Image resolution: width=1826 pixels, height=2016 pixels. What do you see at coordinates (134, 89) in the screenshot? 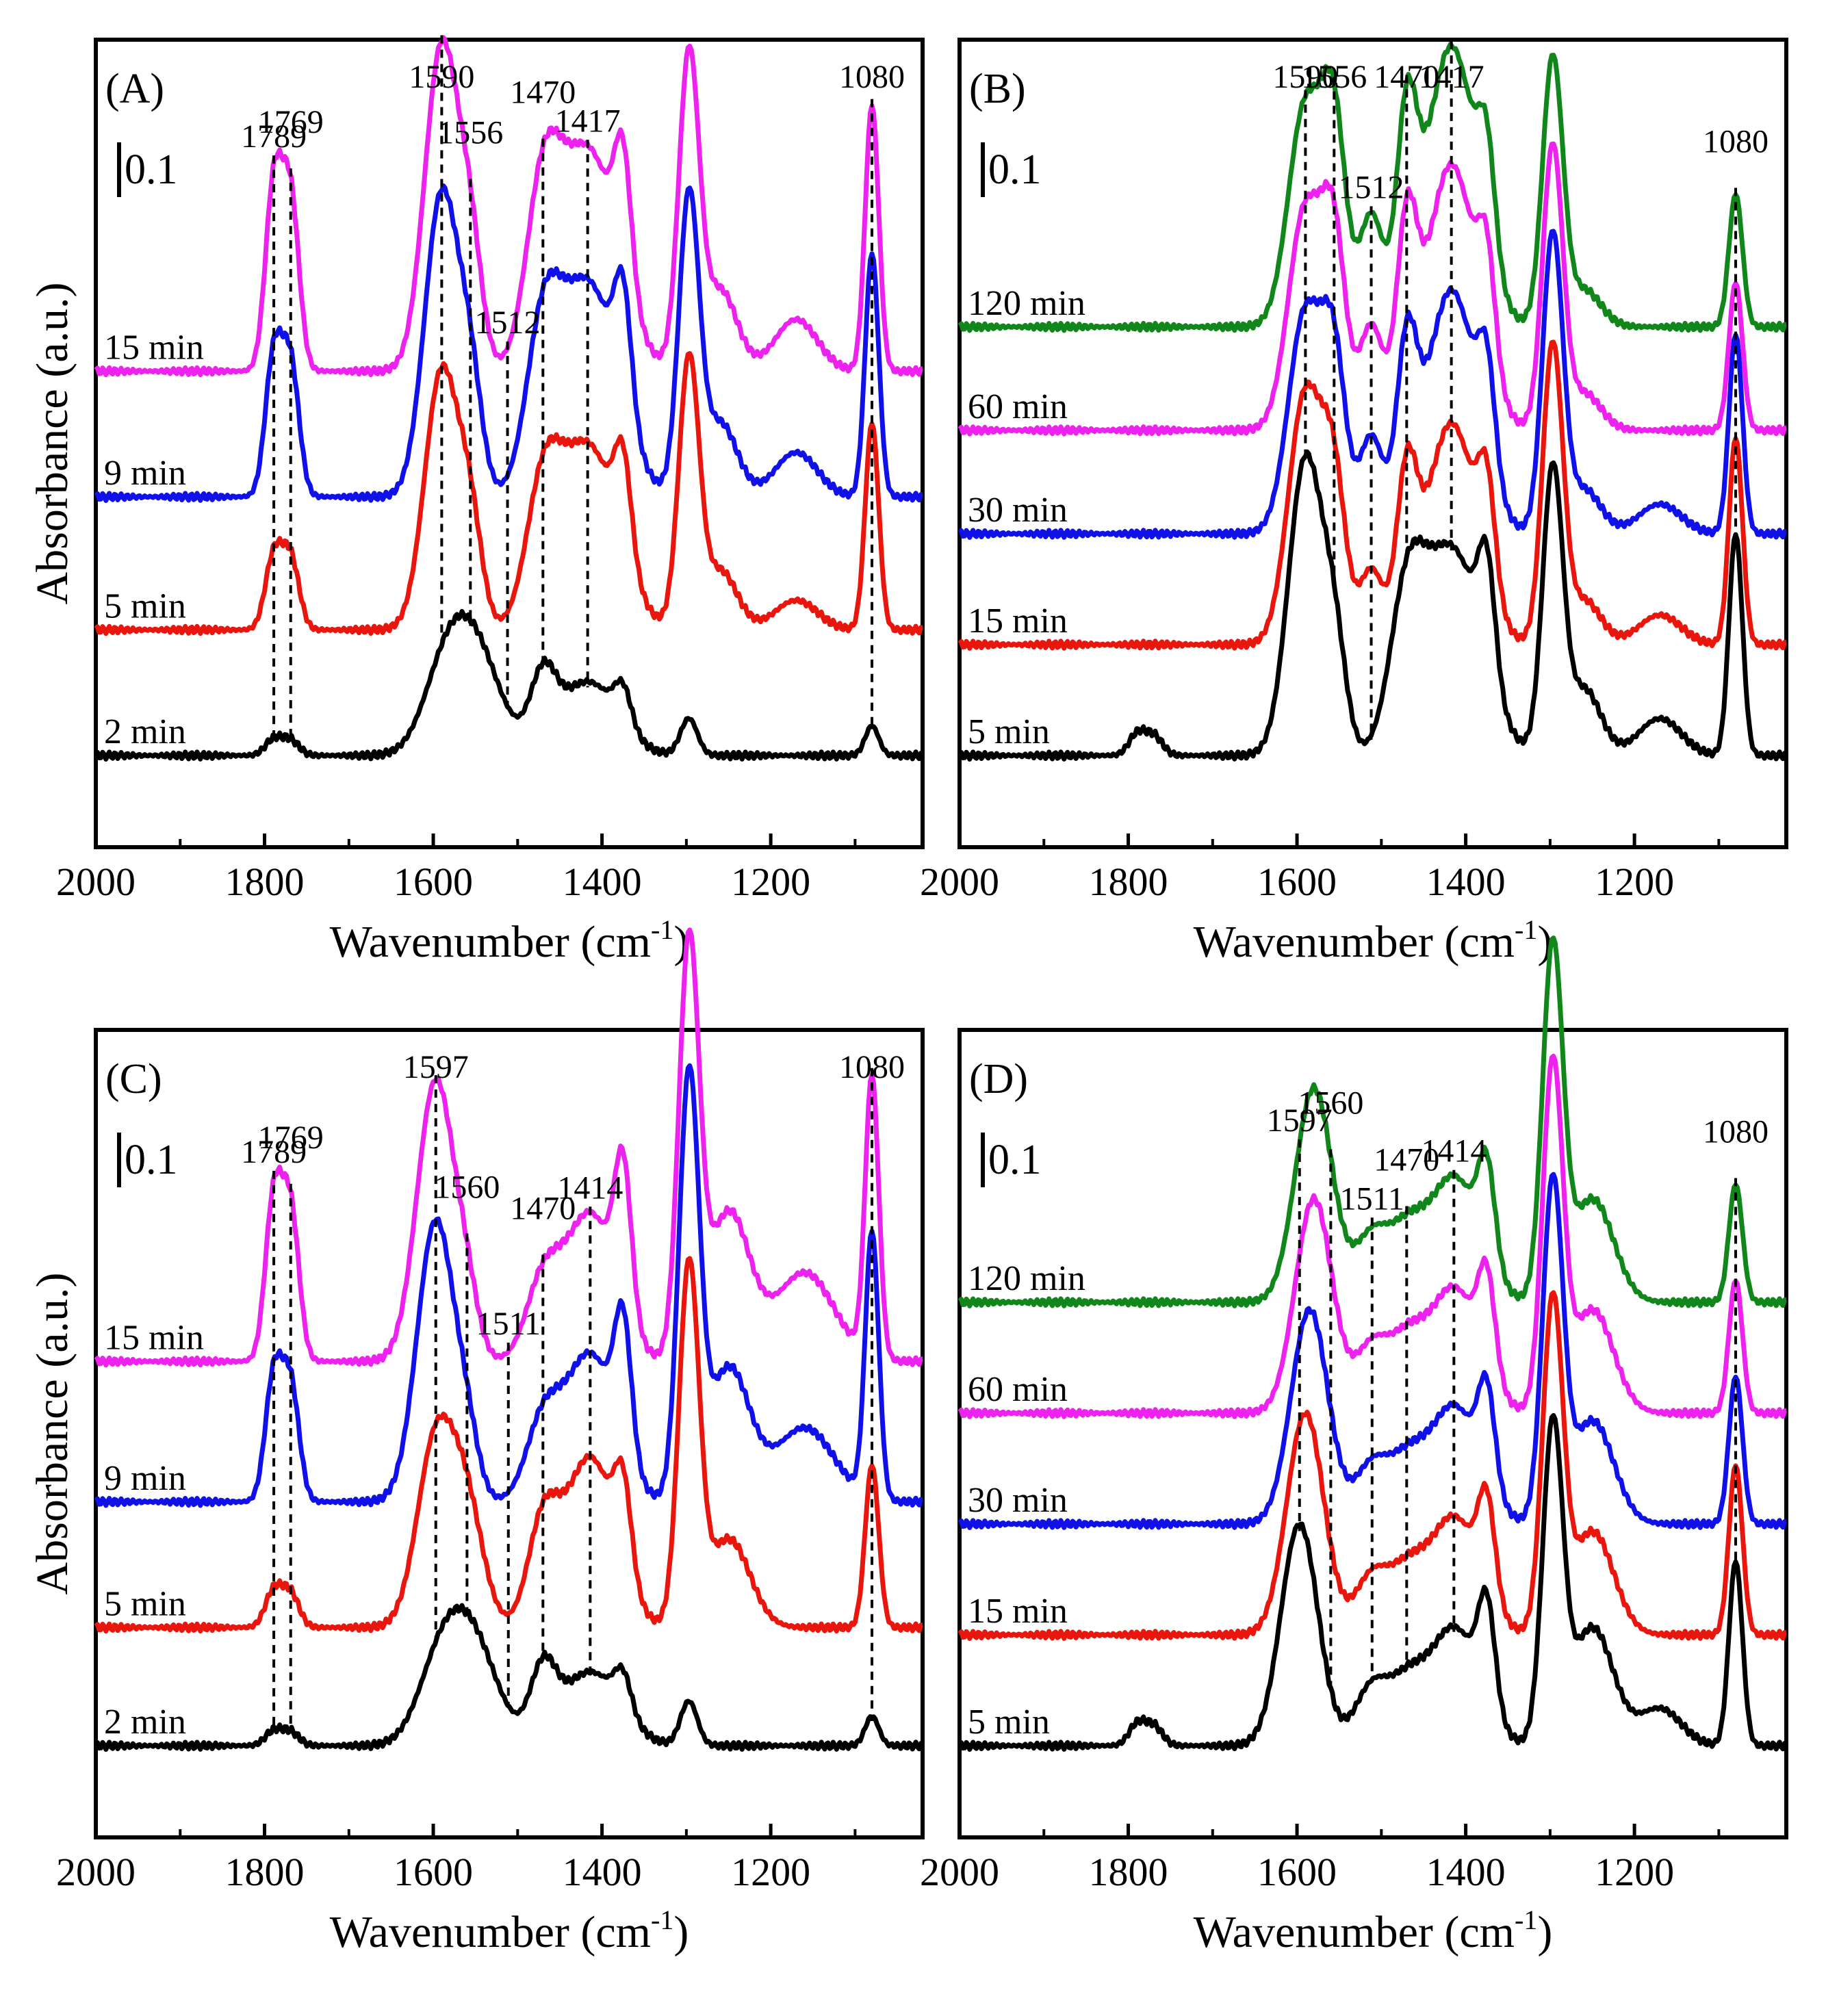
I see `panel-label: (A)` at bounding box center [134, 89].